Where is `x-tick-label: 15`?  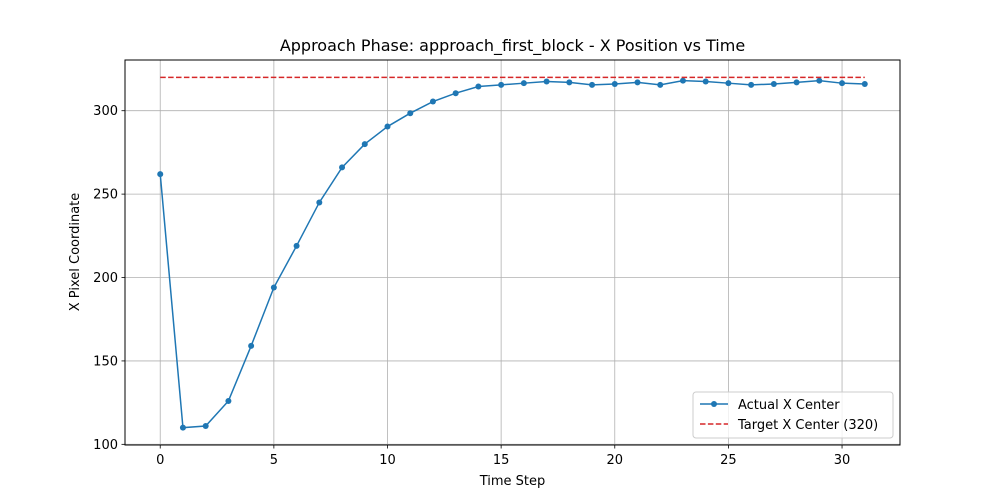 x-tick-label: 15 is located at coordinates (501, 460).